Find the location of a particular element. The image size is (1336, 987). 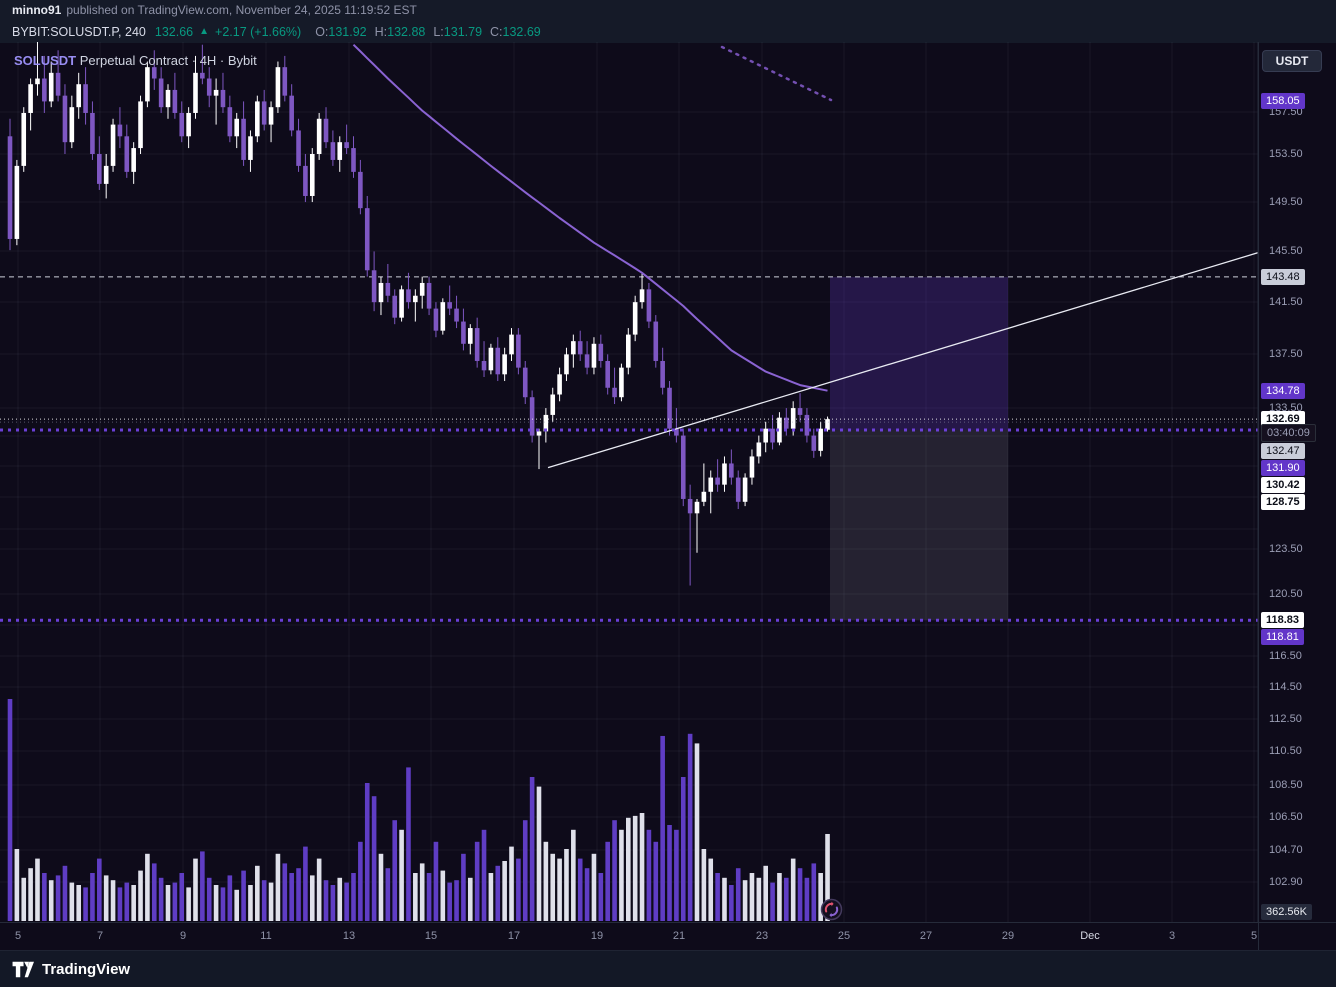

tradingview-logo-icon is located at coordinates (23, 969).